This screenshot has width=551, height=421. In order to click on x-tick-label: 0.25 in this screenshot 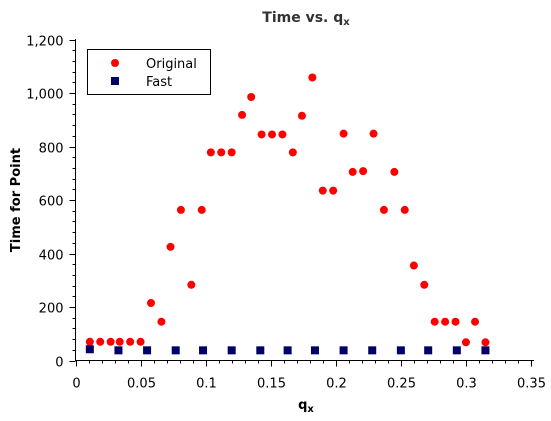, I will do `click(401, 384)`.